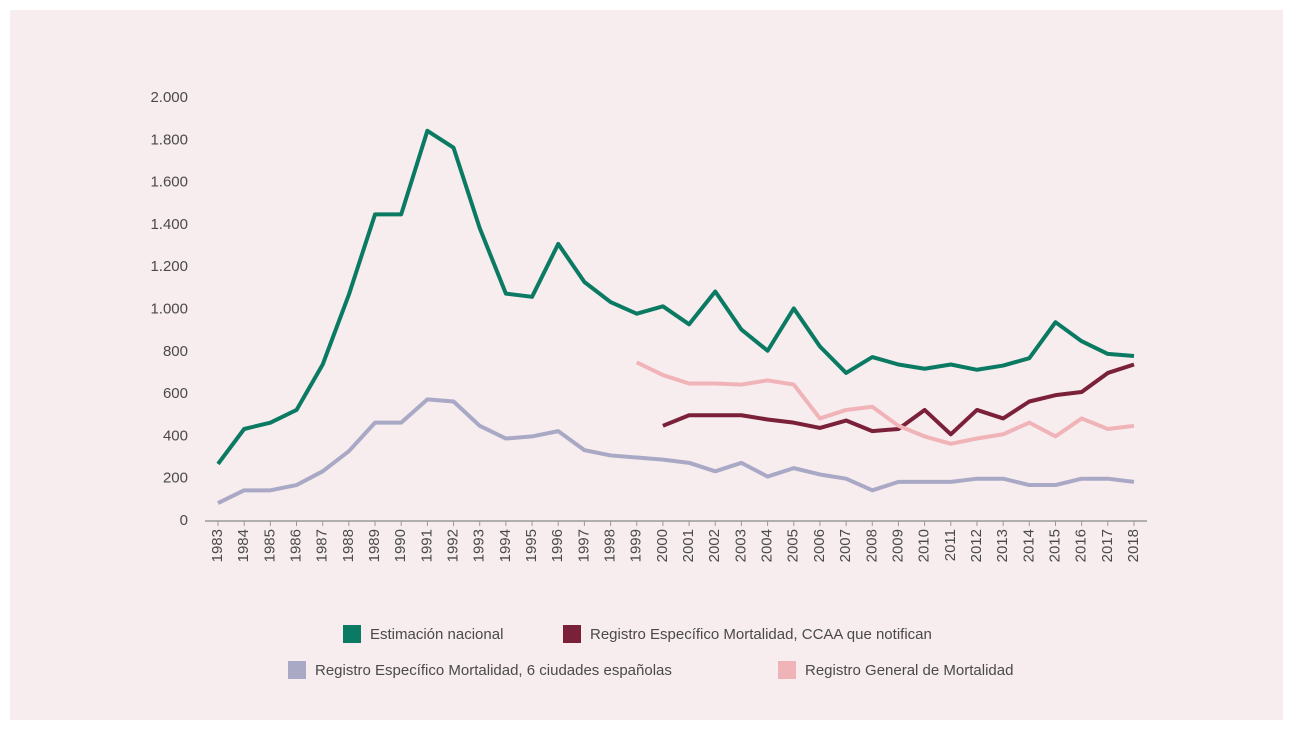  Describe the element at coordinates (531, 545) in the screenshot. I see `x-tick-label: 1995` at that location.